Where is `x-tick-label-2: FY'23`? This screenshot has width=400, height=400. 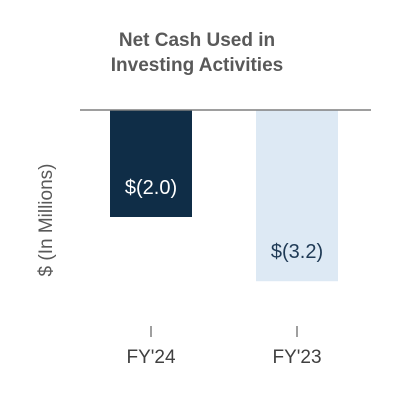
x-tick-label-2: FY'23 is located at coordinates (296, 357).